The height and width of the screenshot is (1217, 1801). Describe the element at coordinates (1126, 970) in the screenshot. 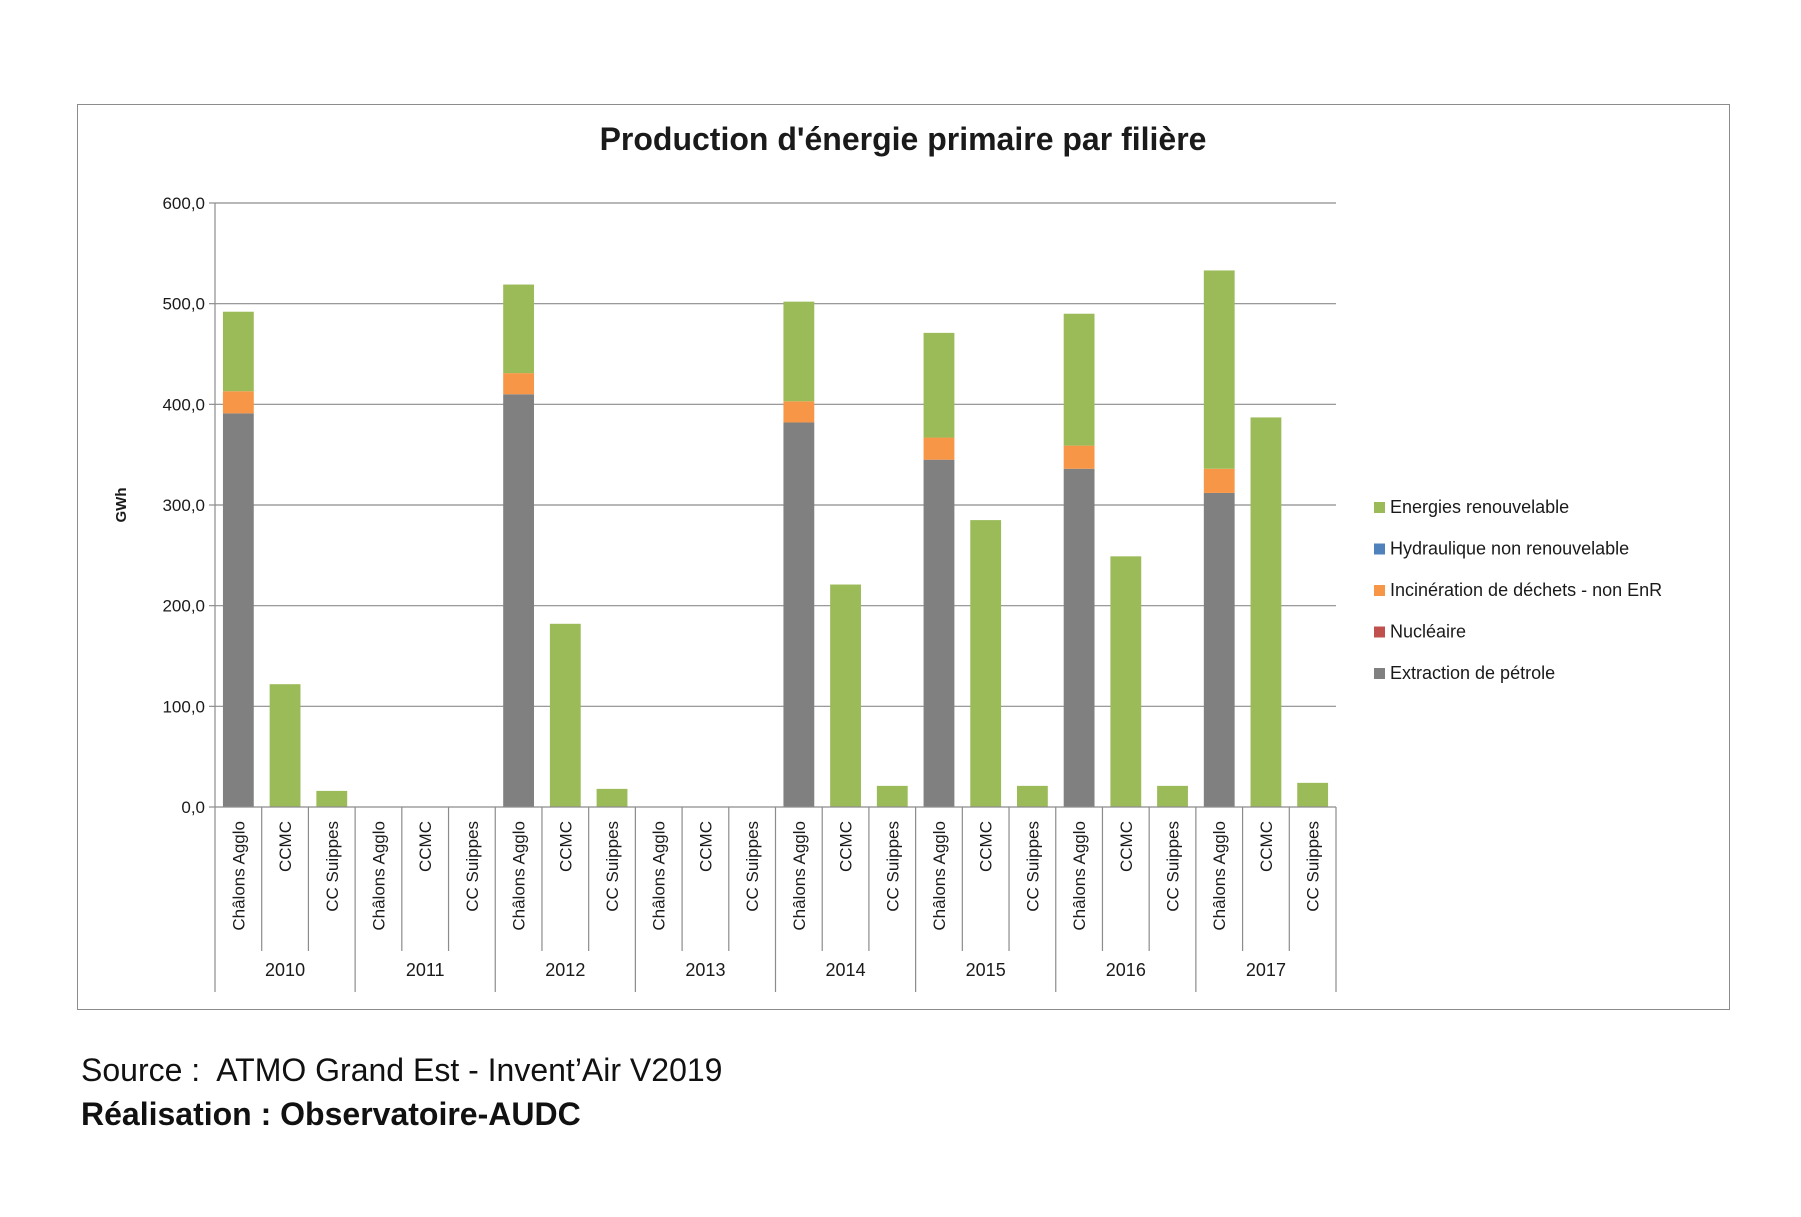

I see `x-year-label: 2016` at that location.